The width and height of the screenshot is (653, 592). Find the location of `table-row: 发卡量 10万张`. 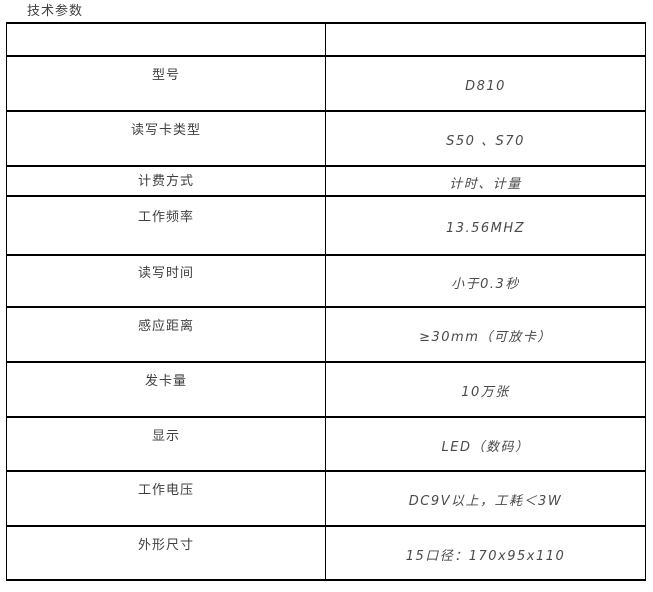

table-row: 发卡量 10万张 is located at coordinates (326, 389).